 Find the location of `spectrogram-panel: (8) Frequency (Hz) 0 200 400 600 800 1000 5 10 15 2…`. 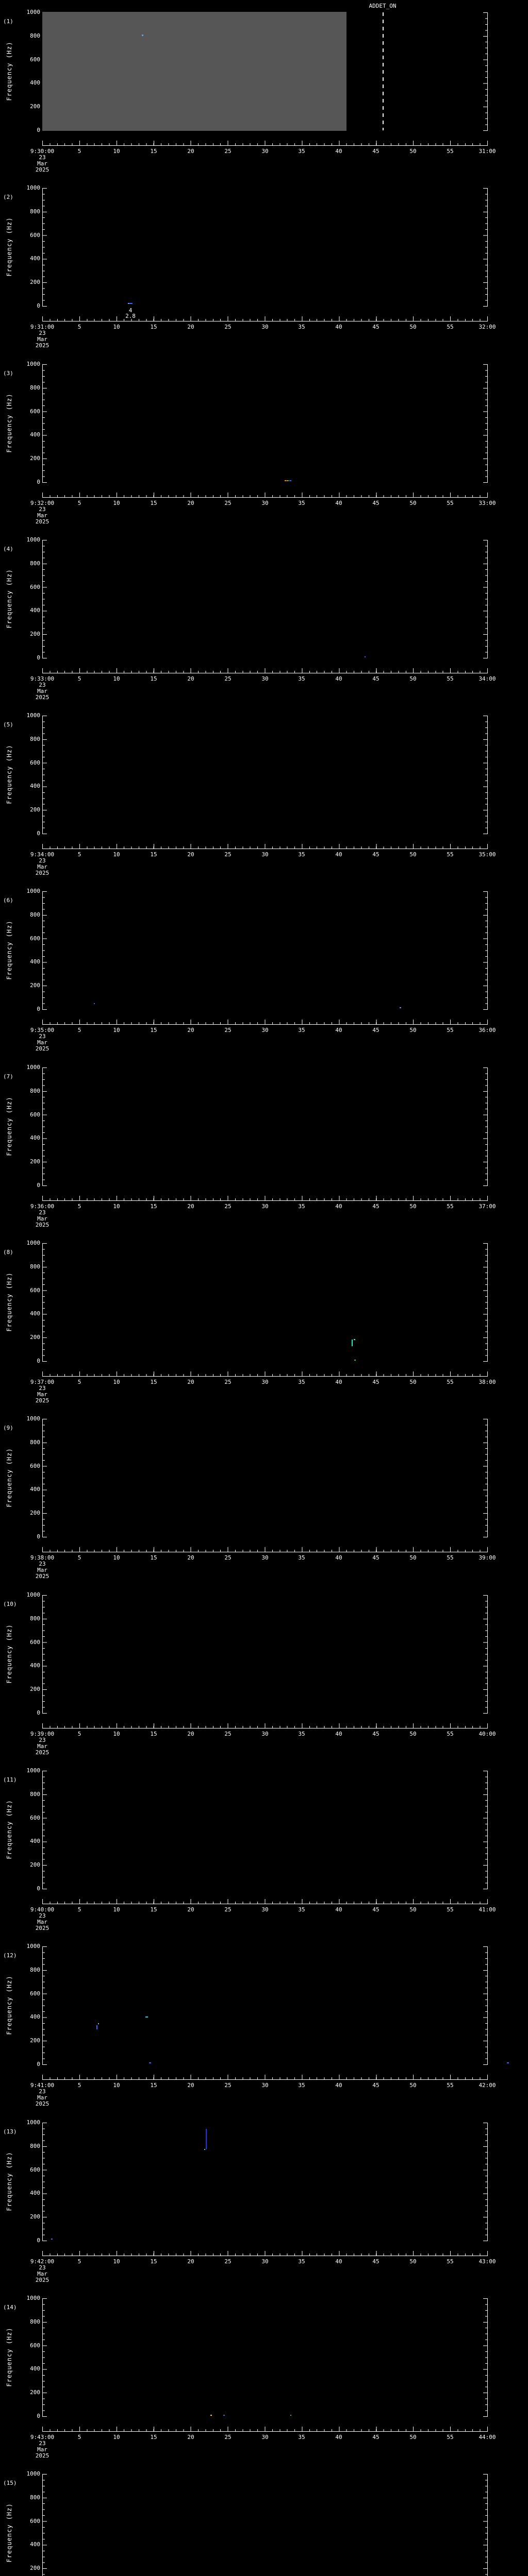

spectrogram-panel: (8) Frequency (Hz) 0 200 400 600 800 1000 5 10 15 2… is located at coordinates (264, 1319).